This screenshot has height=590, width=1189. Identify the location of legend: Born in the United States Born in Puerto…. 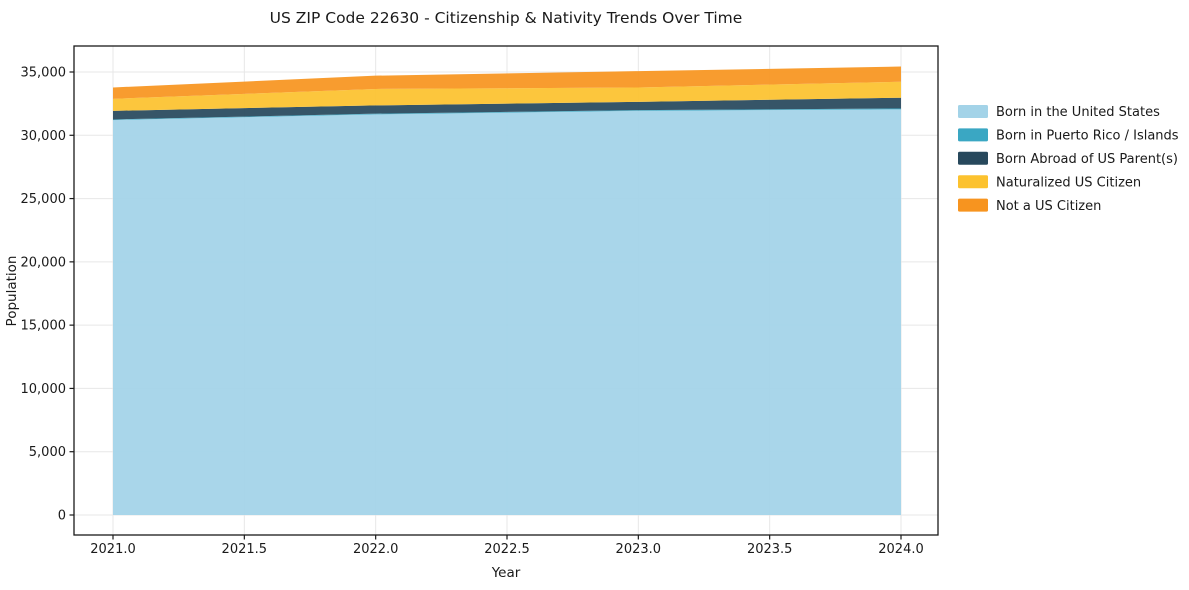
(1068, 159).